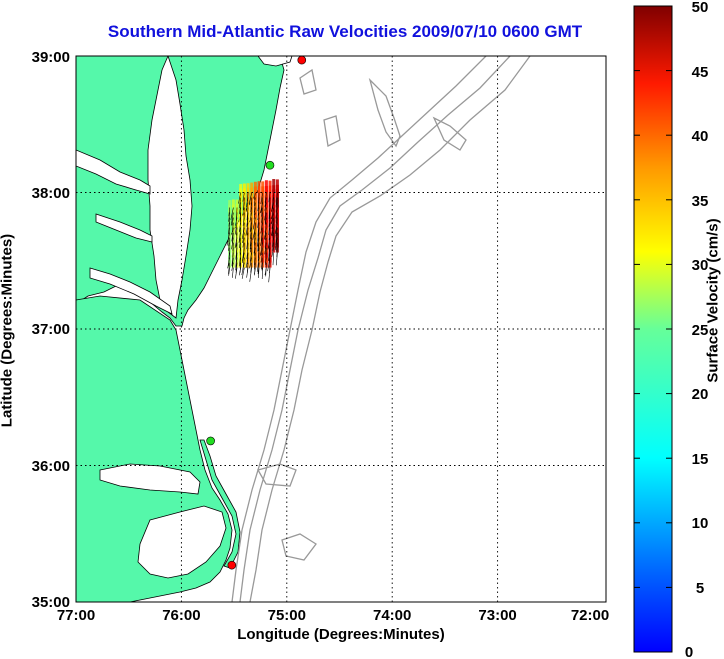 This screenshot has width=724, height=659. I want to click on colorbar-tick-label: 20, so click(700, 394).